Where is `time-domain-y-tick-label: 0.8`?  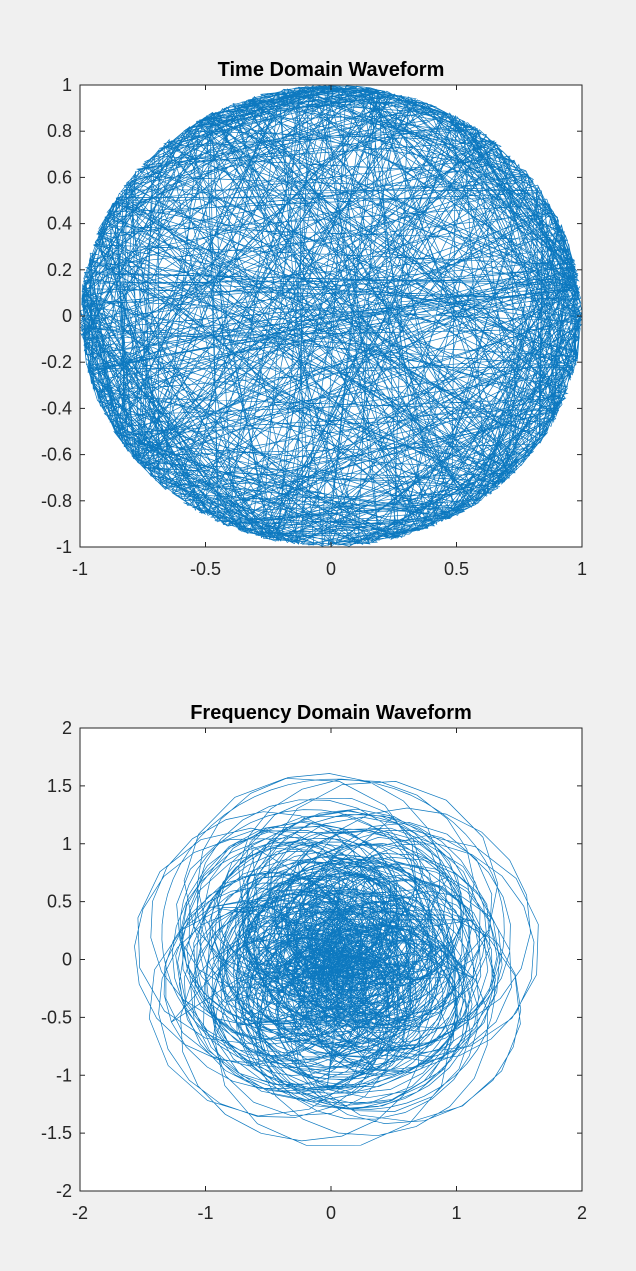
time-domain-y-tick-label: 0.8 is located at coordinates (59, 131).